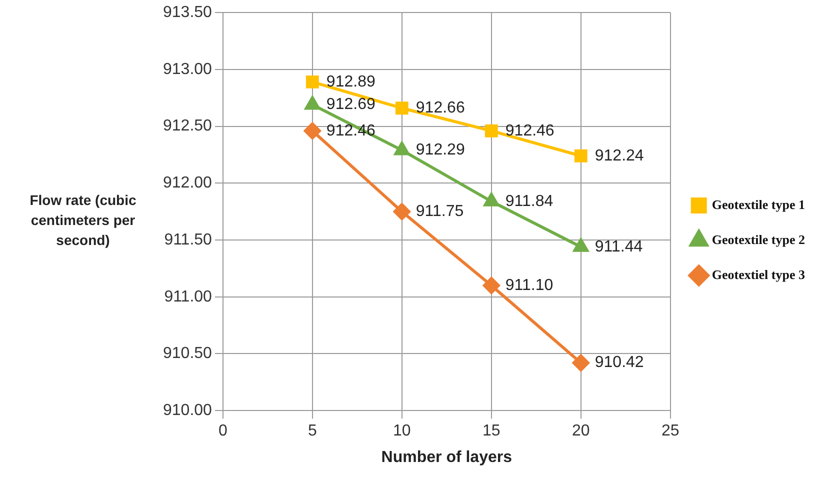 The width and height of the screenshot is (825, 479). Describe the element at coordinates (188, 297) in the screenshot. I see `y-tick-label: 911.00` at that location.